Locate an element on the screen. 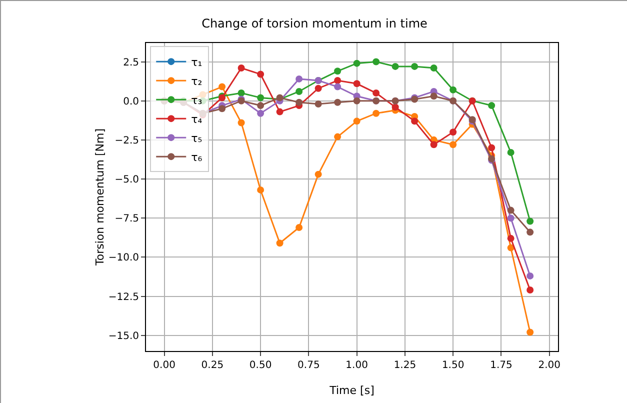 This screenshot has width=627, height=403. legend-label: τ₆ is located at coordinates (197, 157).